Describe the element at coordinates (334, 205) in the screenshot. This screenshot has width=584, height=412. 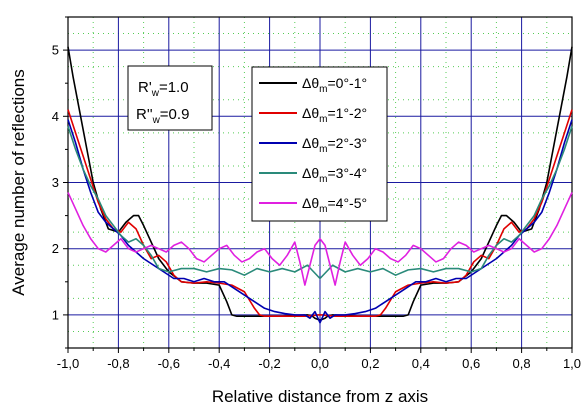
I see `legend-label-5: Δθm=4°-5°` at that location.